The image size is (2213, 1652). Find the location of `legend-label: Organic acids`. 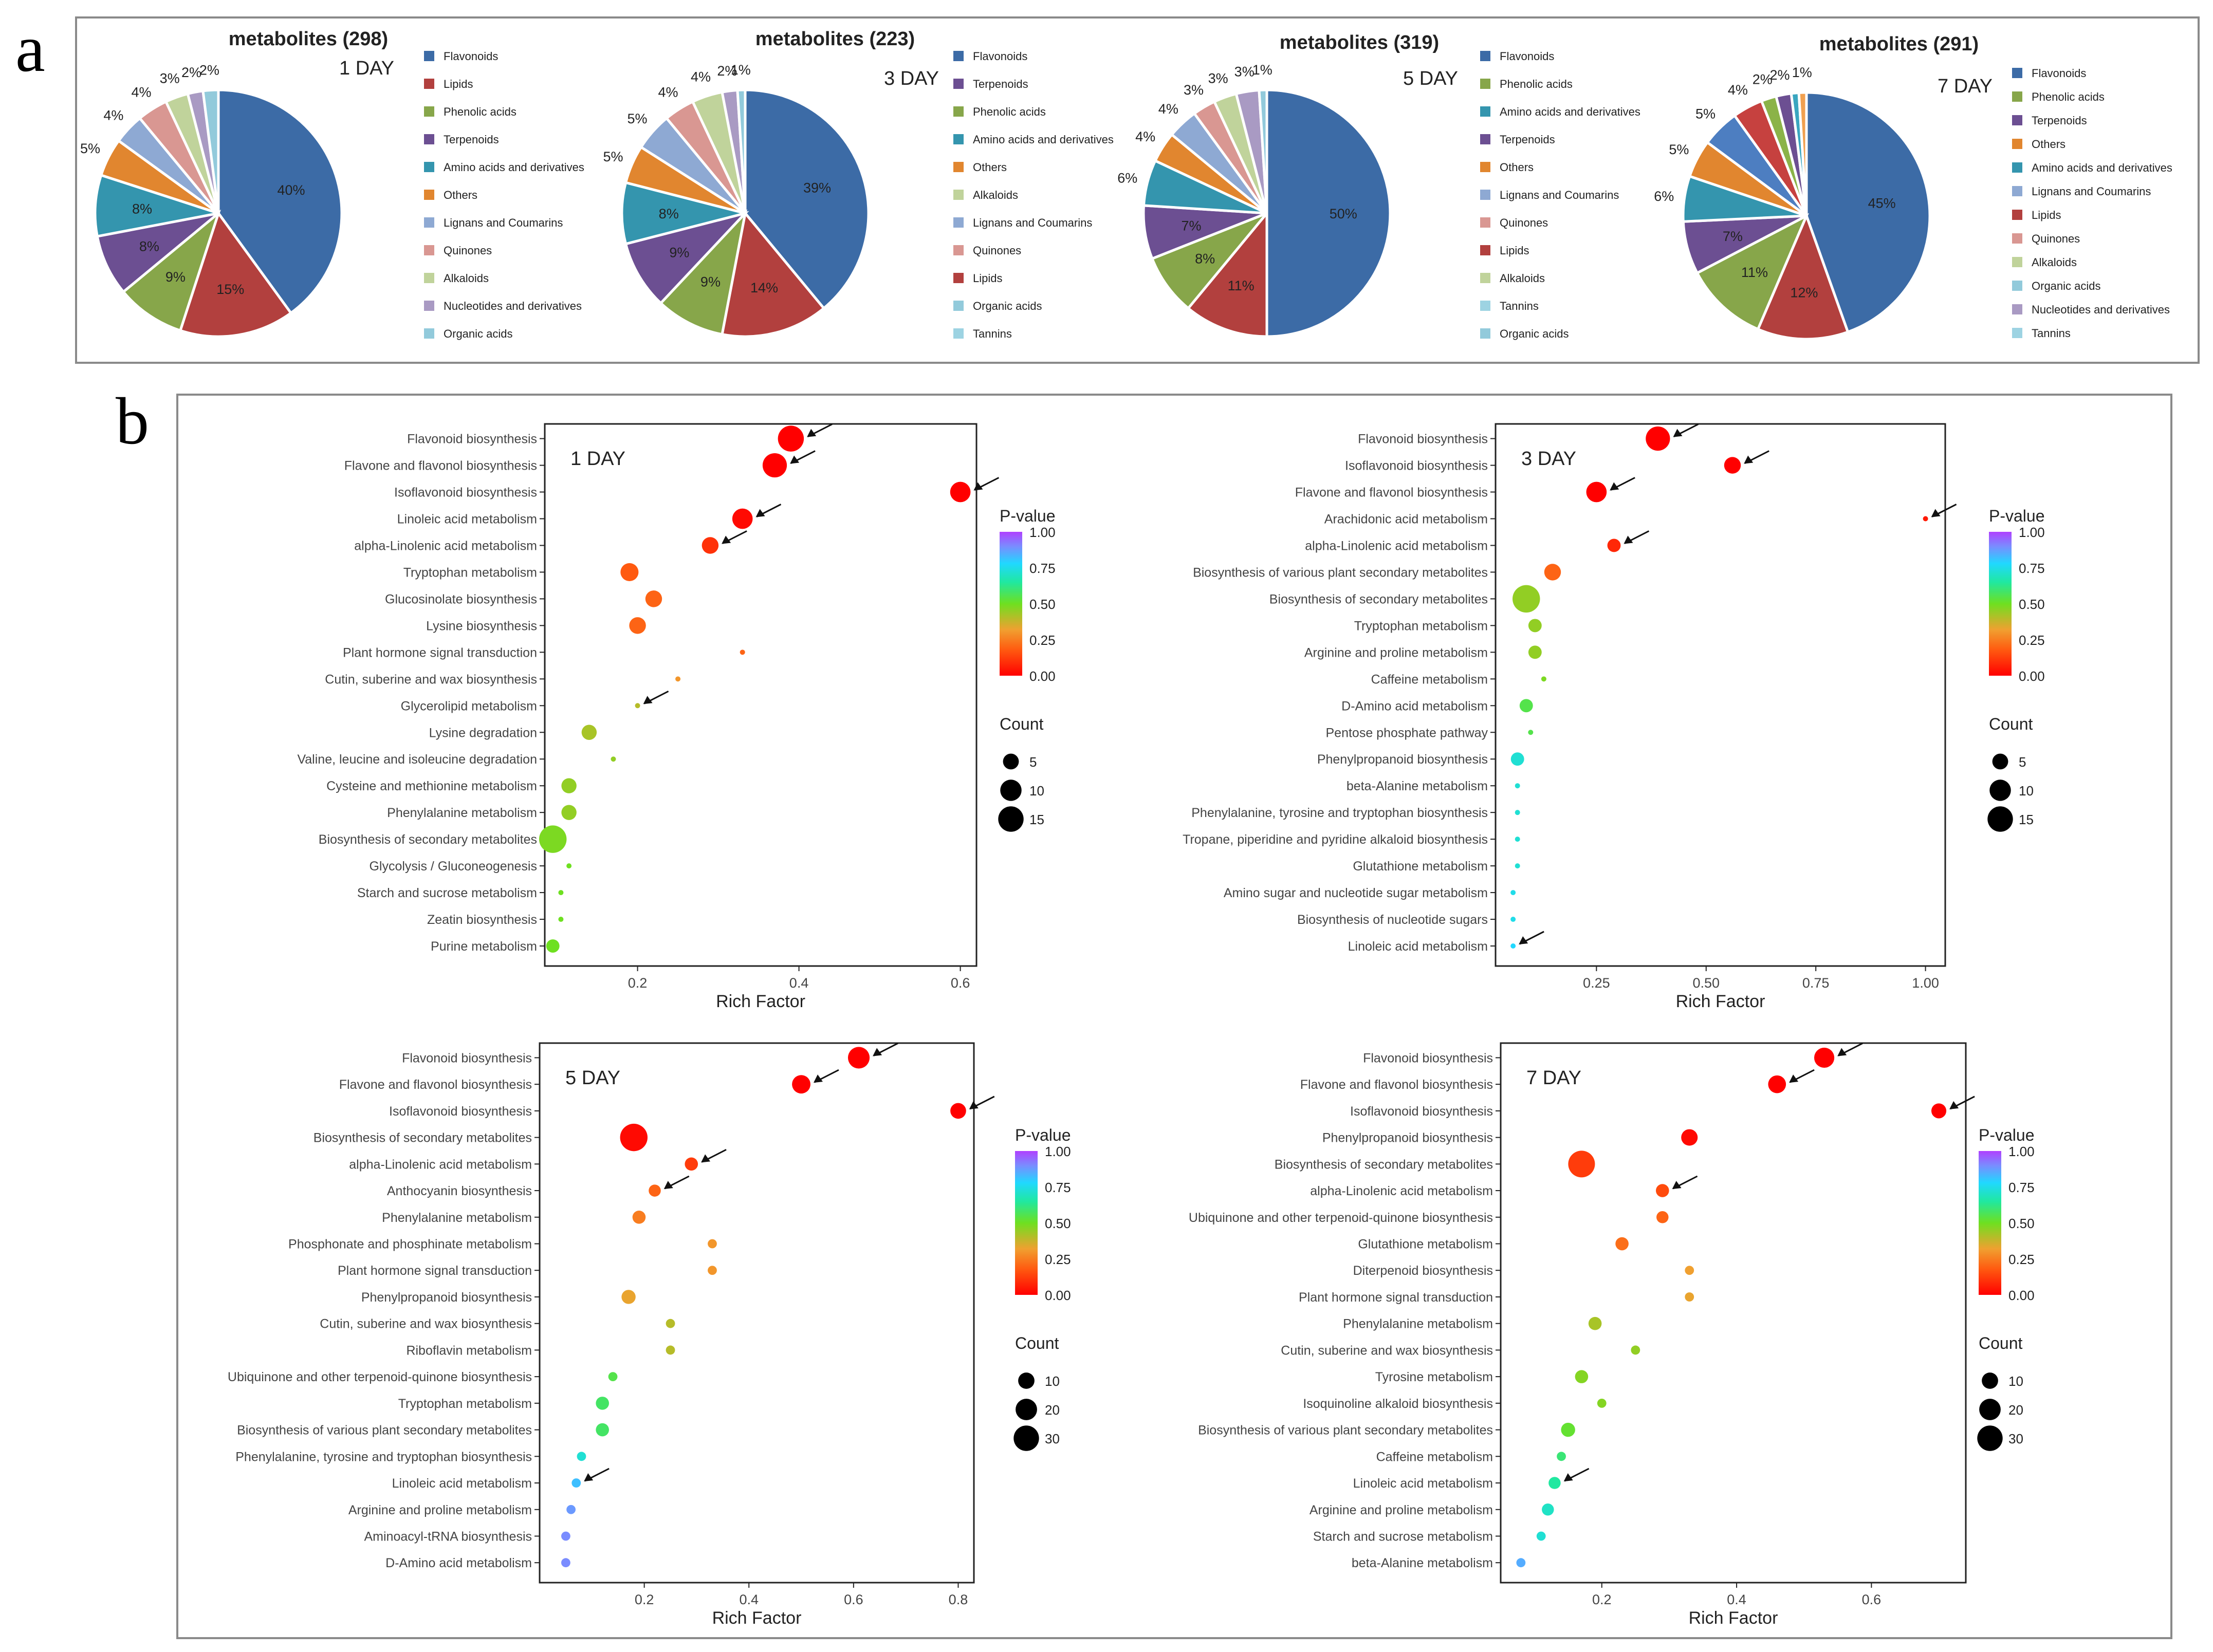

legend-label: Organic acids is located at coordinates (1534, 333).